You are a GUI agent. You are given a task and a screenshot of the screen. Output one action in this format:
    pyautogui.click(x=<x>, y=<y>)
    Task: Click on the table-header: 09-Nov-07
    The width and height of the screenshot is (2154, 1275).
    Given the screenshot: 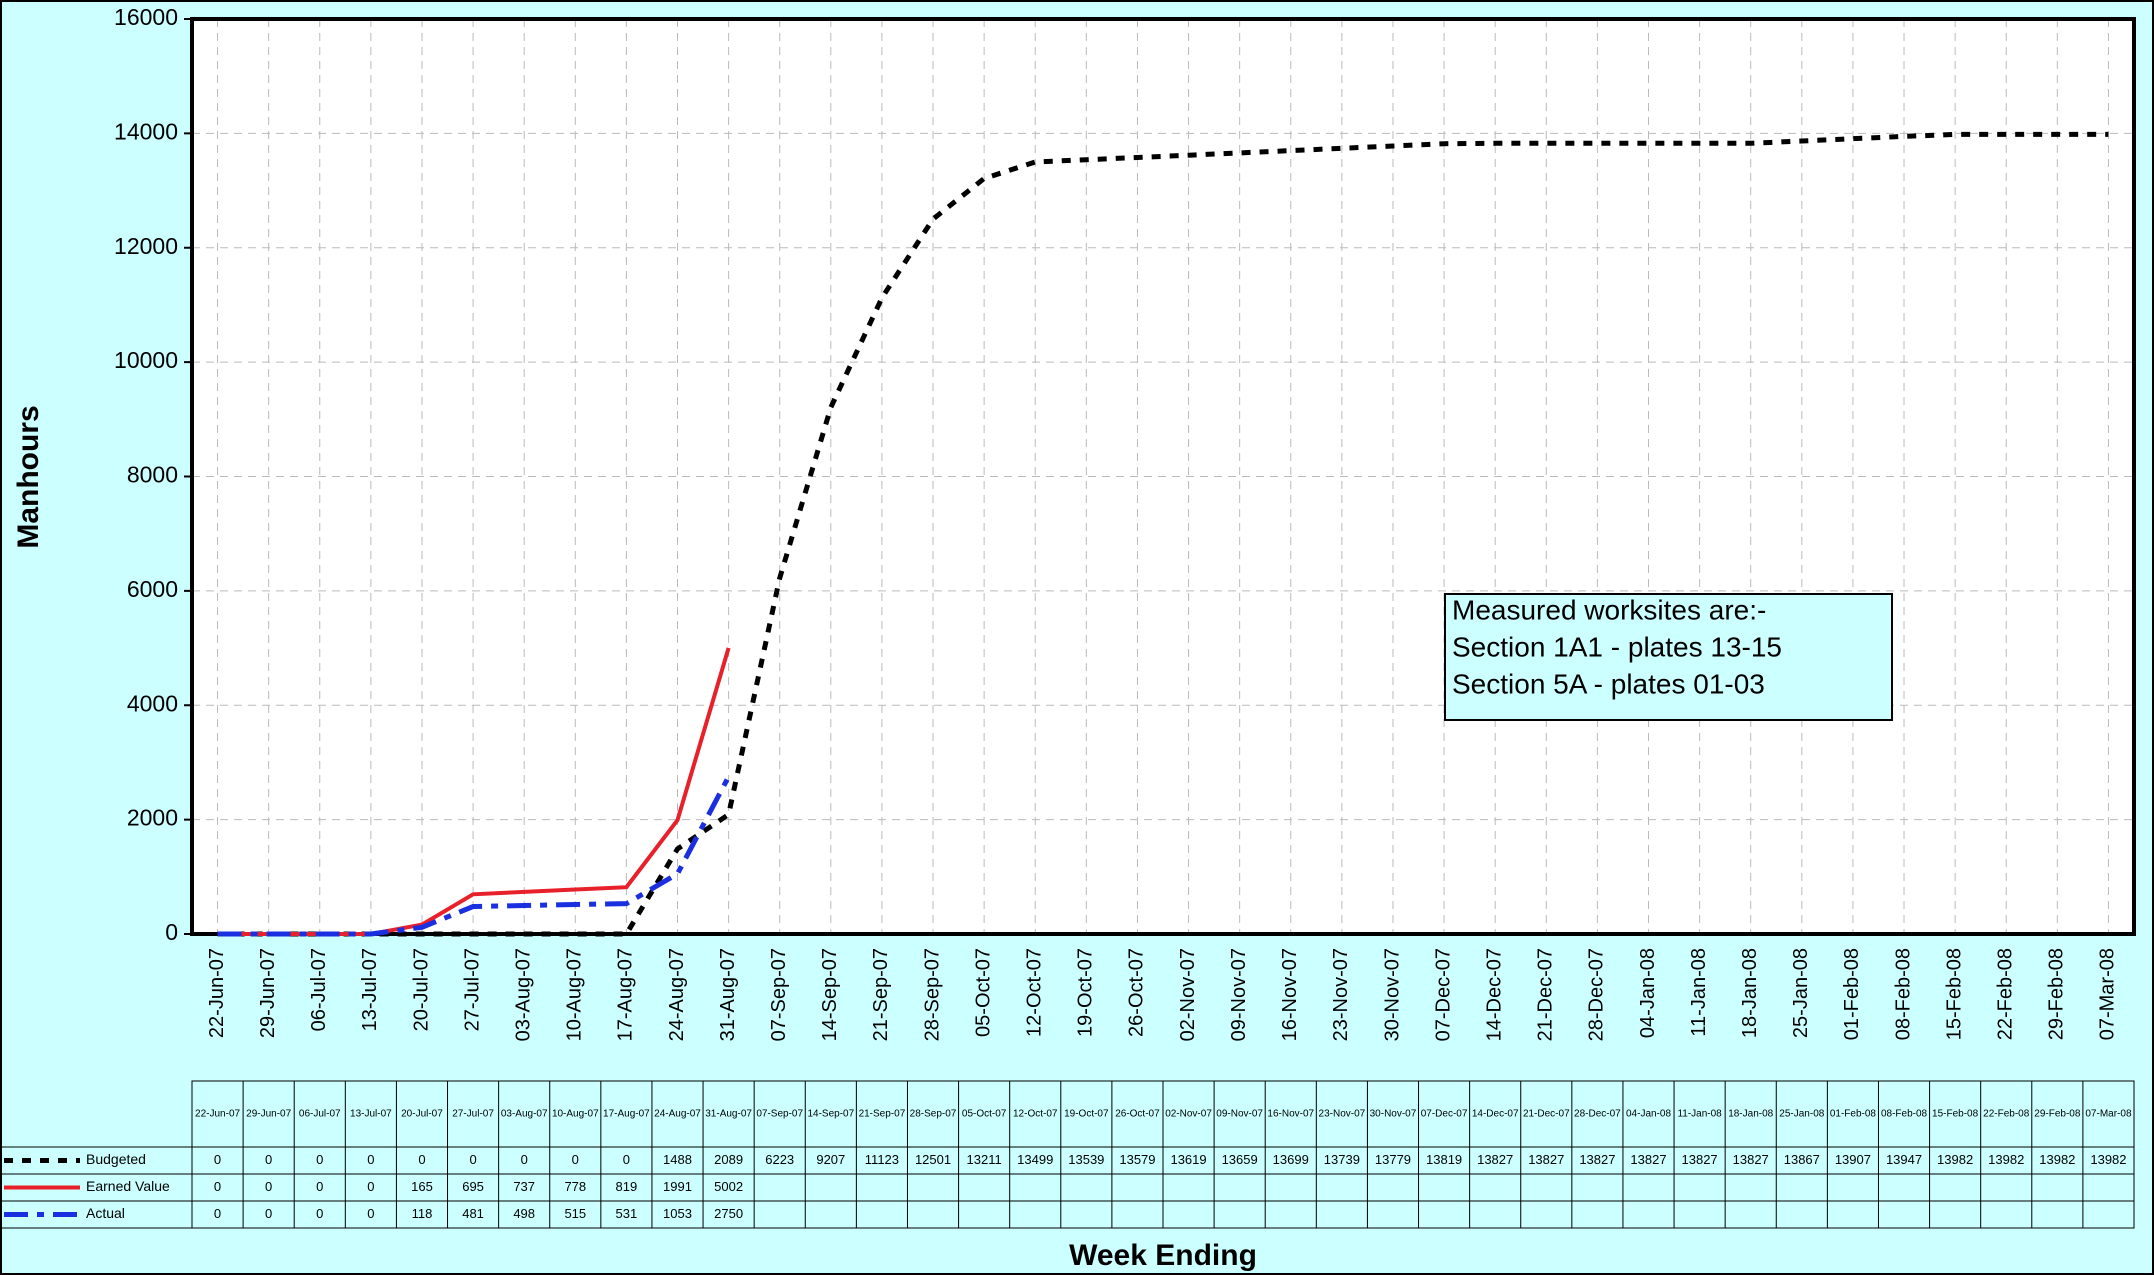 What is the action you would take?
    pyautogui.click(x=1239, y=1114)
    